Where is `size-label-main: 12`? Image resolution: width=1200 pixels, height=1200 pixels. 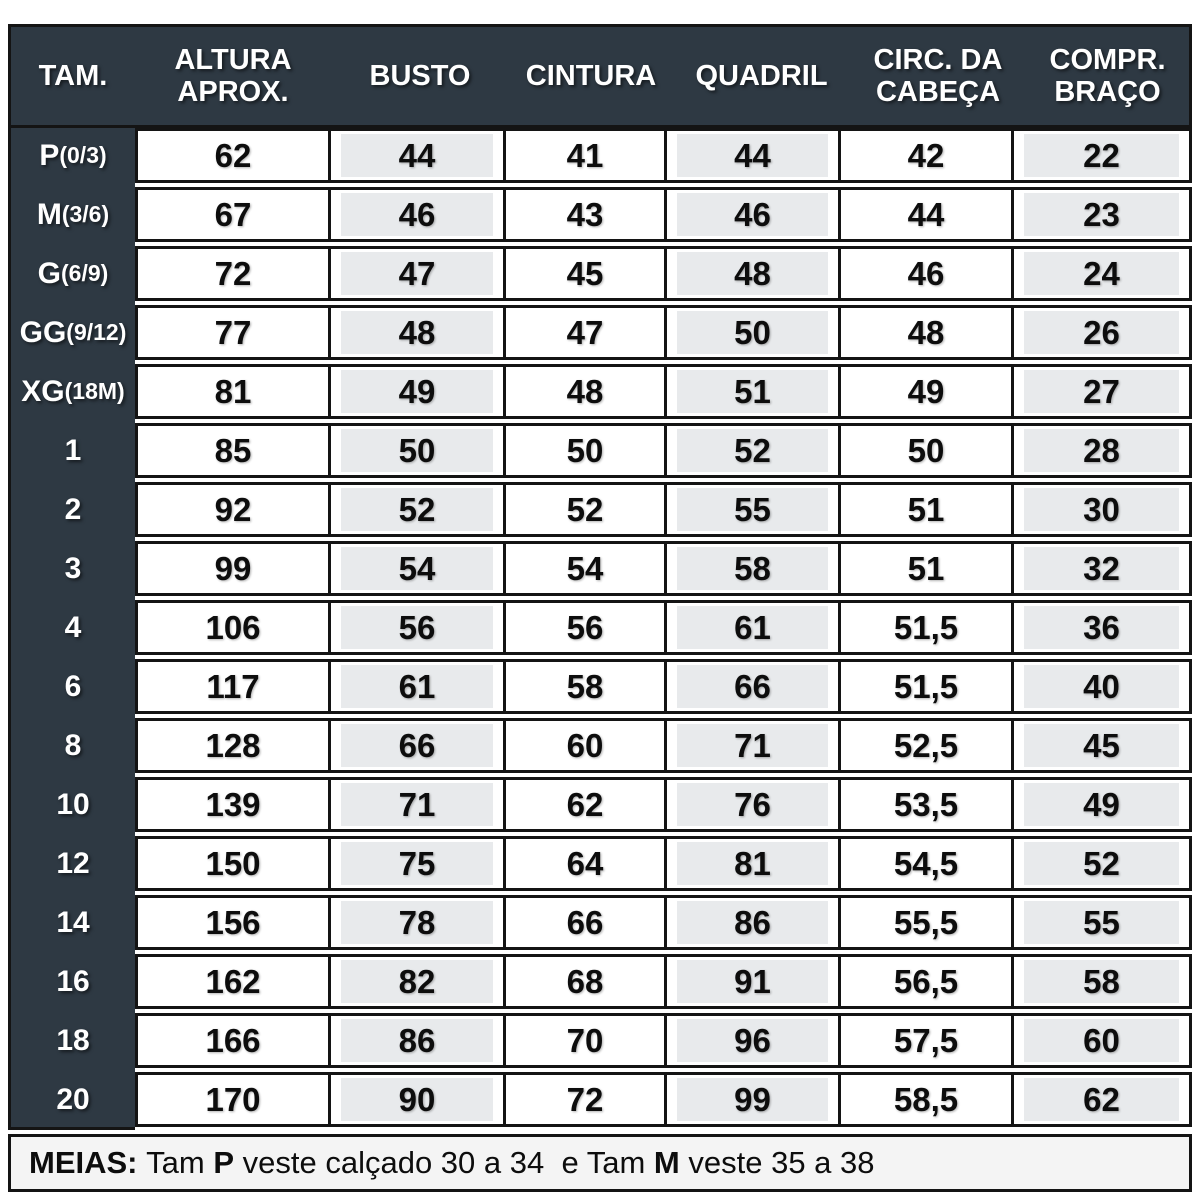
size-label-main: 12 is located at coordinates (73, 863).